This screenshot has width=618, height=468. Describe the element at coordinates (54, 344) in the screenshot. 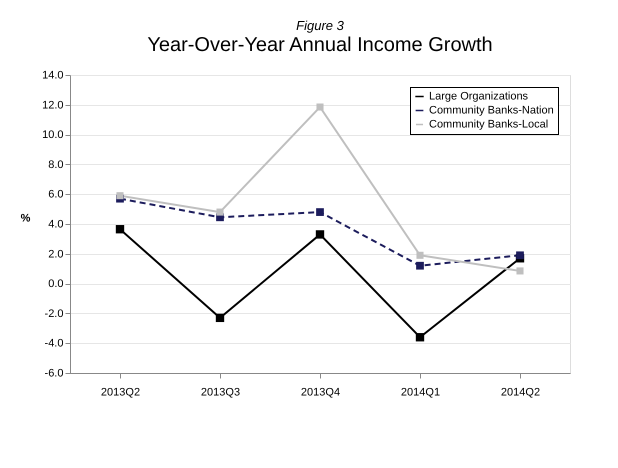

I see `y-tick-label: -4.0` at that location.